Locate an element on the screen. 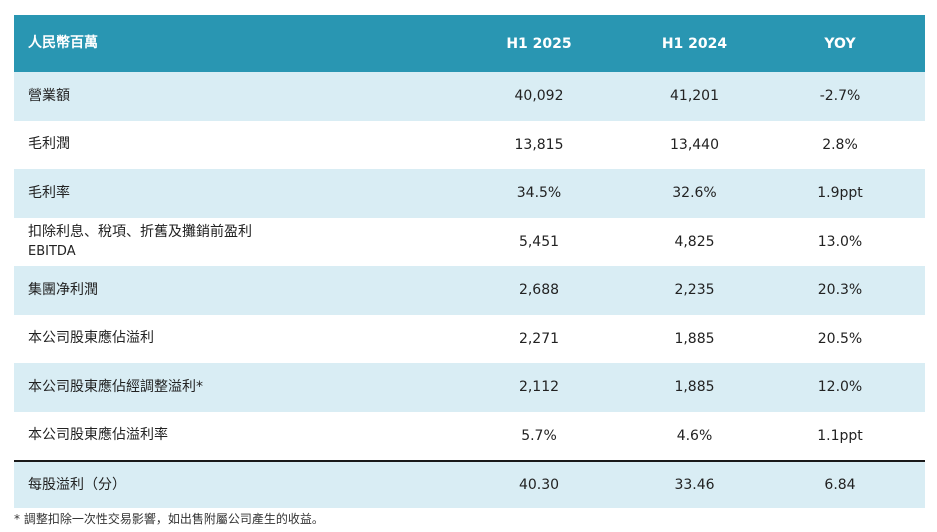 The image size is (937, 532). header-h1-2025: H1 2025 is located at coordinates (539, 43).